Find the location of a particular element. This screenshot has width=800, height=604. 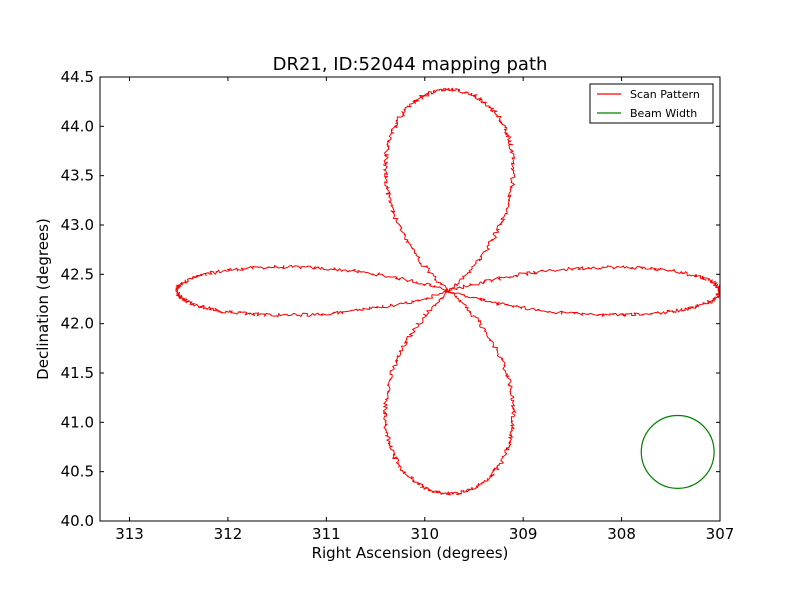

y-axis-label: Declination (degrees) is located at coordinates (43, 299).